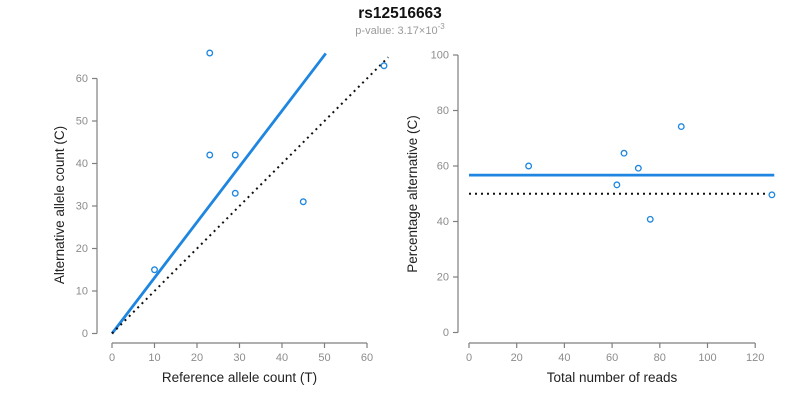 The height and width of the screenshot is (400, 800). I want to click on x-tick-label: 80, so click(660, 358).